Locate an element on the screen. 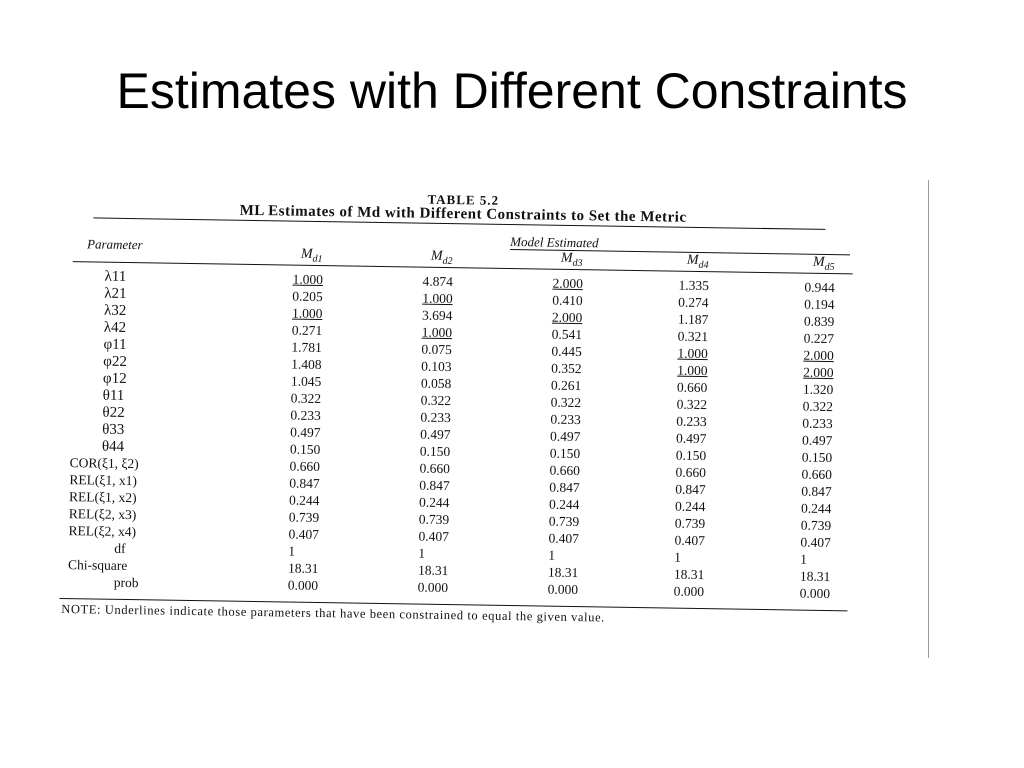 The width and height of the screenshot is (1024, 768). model-header-d5: Md5 is located at coordinates (823, 263).